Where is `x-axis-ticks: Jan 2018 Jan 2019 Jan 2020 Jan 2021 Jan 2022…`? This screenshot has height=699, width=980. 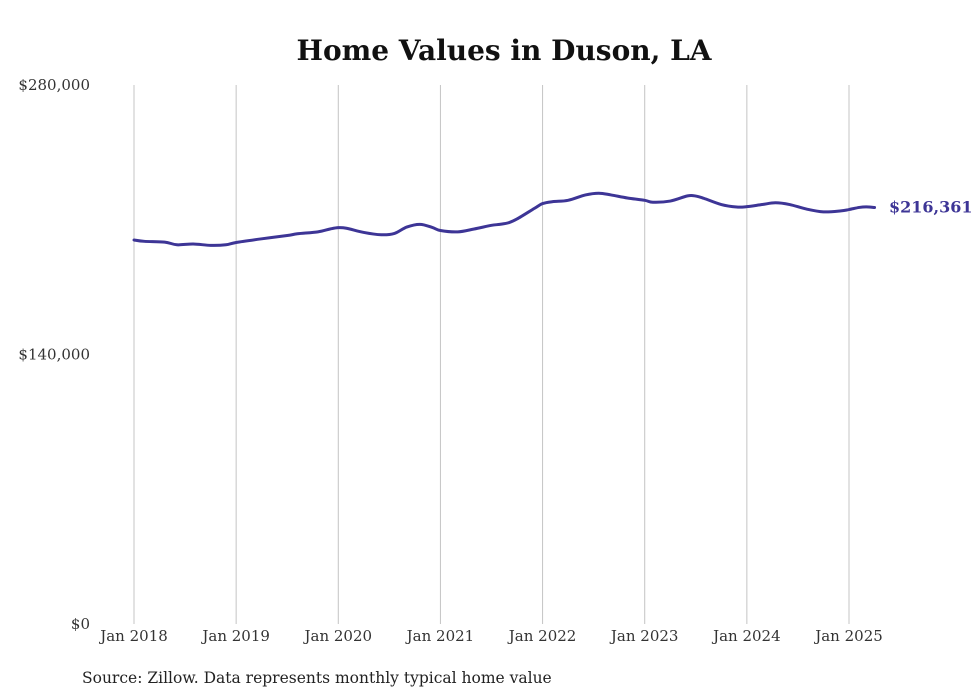 x-axis-ticks: Jan 2018 Jan 2019 Jan 2020 Jan 2021 Jan 2022… is located at coordinates (490, 636).